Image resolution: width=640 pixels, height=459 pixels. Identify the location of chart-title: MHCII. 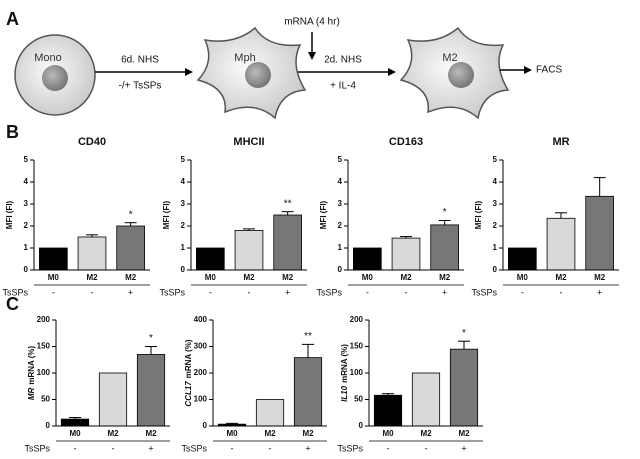
(248, 142).